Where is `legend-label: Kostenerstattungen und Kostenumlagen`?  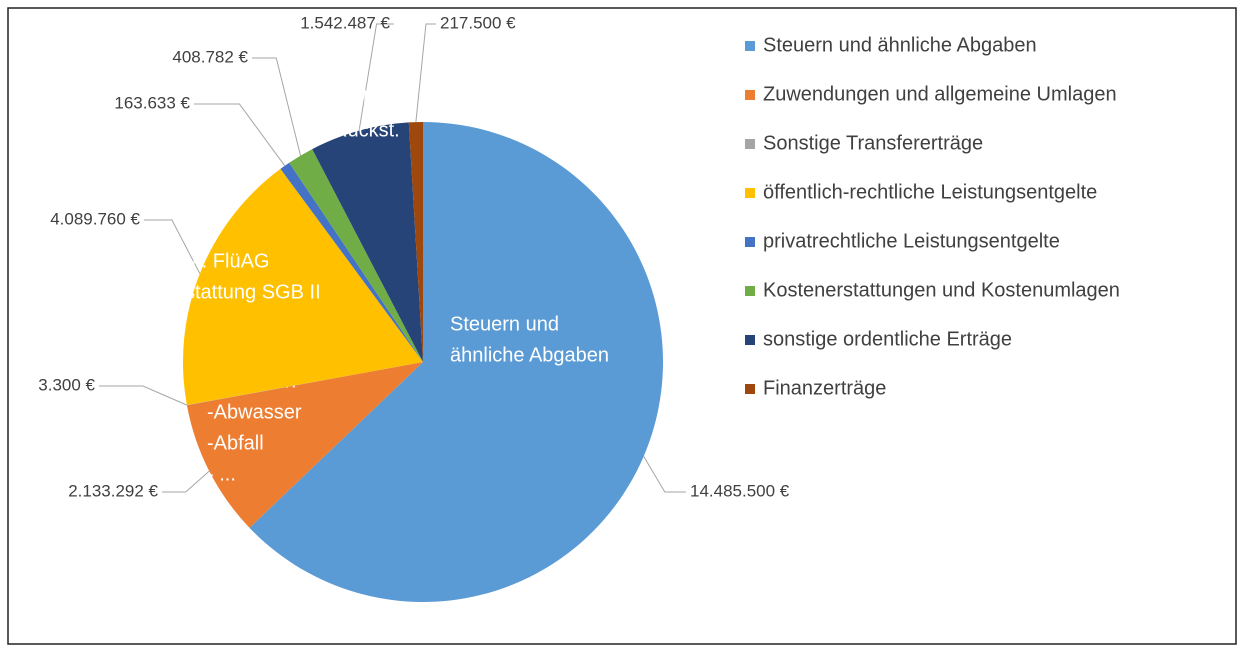
legend-label: Kostenerstattungen und Kostenumlagen is located at coordinates (941, 290).